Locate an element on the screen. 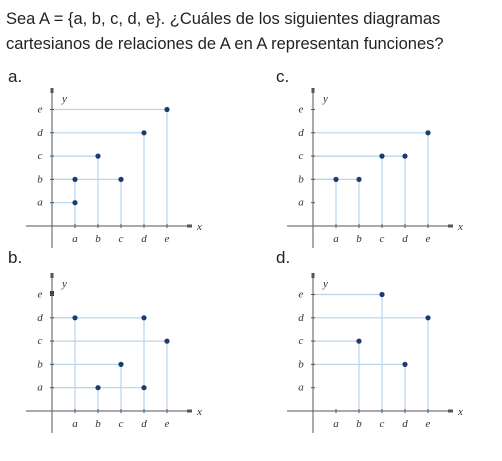 Image resolution: width=502 pixels, height=461 pixels. diagram-label: a. is located at coordinates (15, 76).